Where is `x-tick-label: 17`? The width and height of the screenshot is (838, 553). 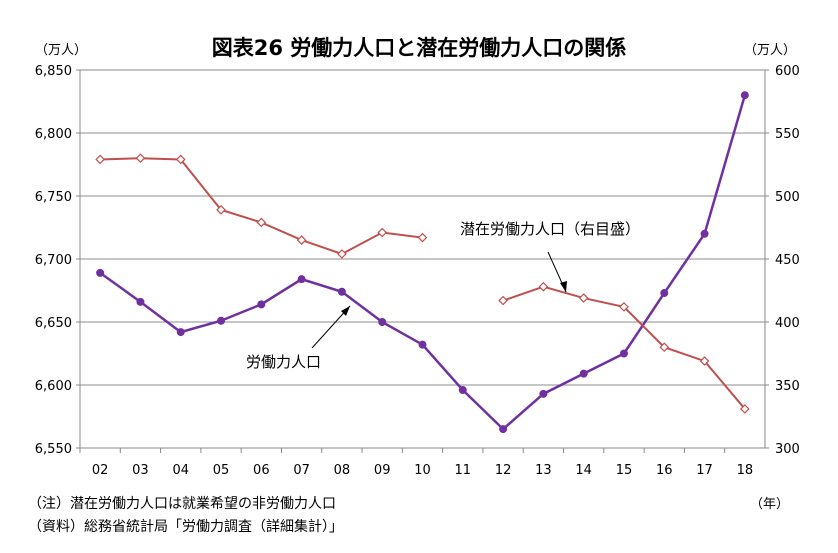 x-tick-label: 17 is located at coordinates (704, 470).